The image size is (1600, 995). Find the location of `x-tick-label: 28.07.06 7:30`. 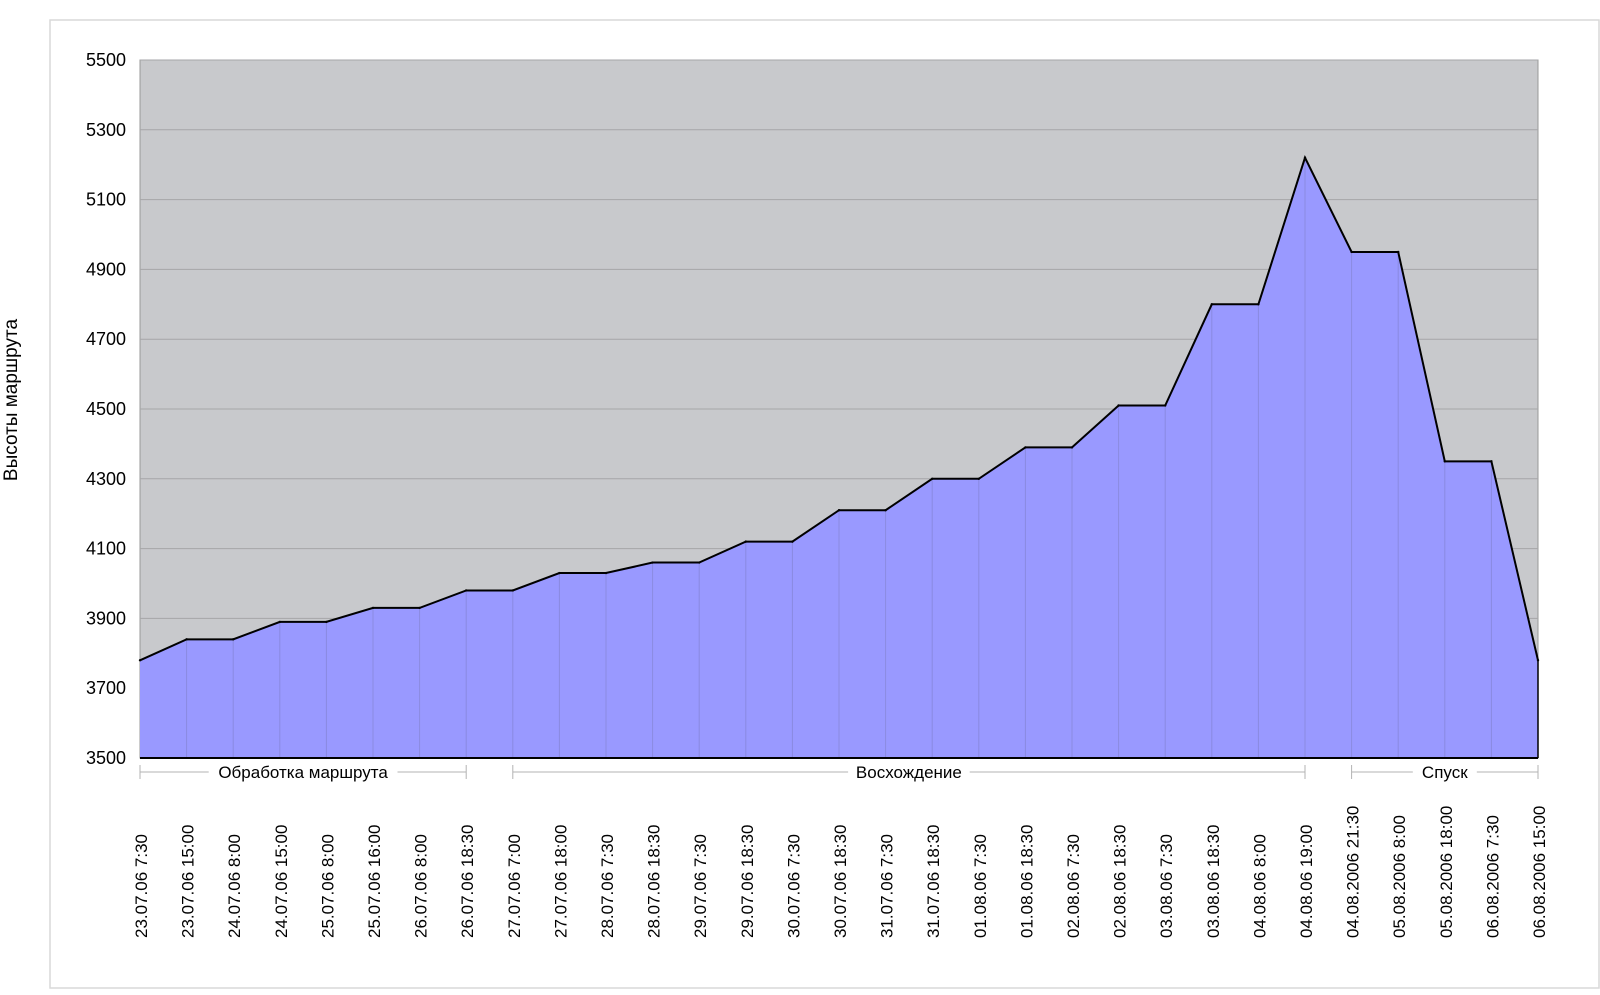

x-tick-label: 28.07.06 7:30 is located at coordinates (607, 886).